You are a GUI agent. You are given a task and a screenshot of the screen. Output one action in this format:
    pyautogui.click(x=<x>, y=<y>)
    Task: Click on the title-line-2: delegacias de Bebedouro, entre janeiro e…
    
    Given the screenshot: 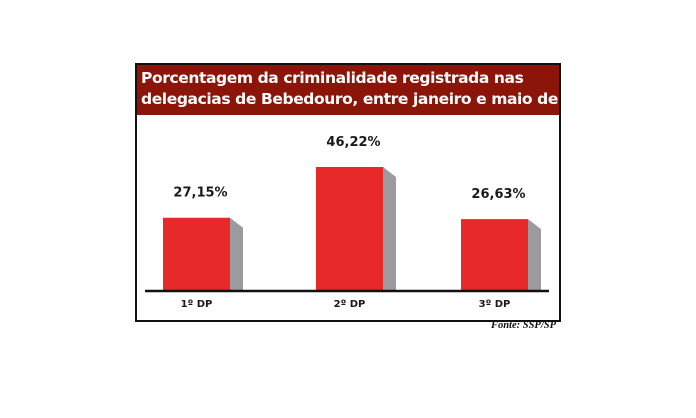 What is the action you would take?
    pyautogui.click(x=373, y=99)
    